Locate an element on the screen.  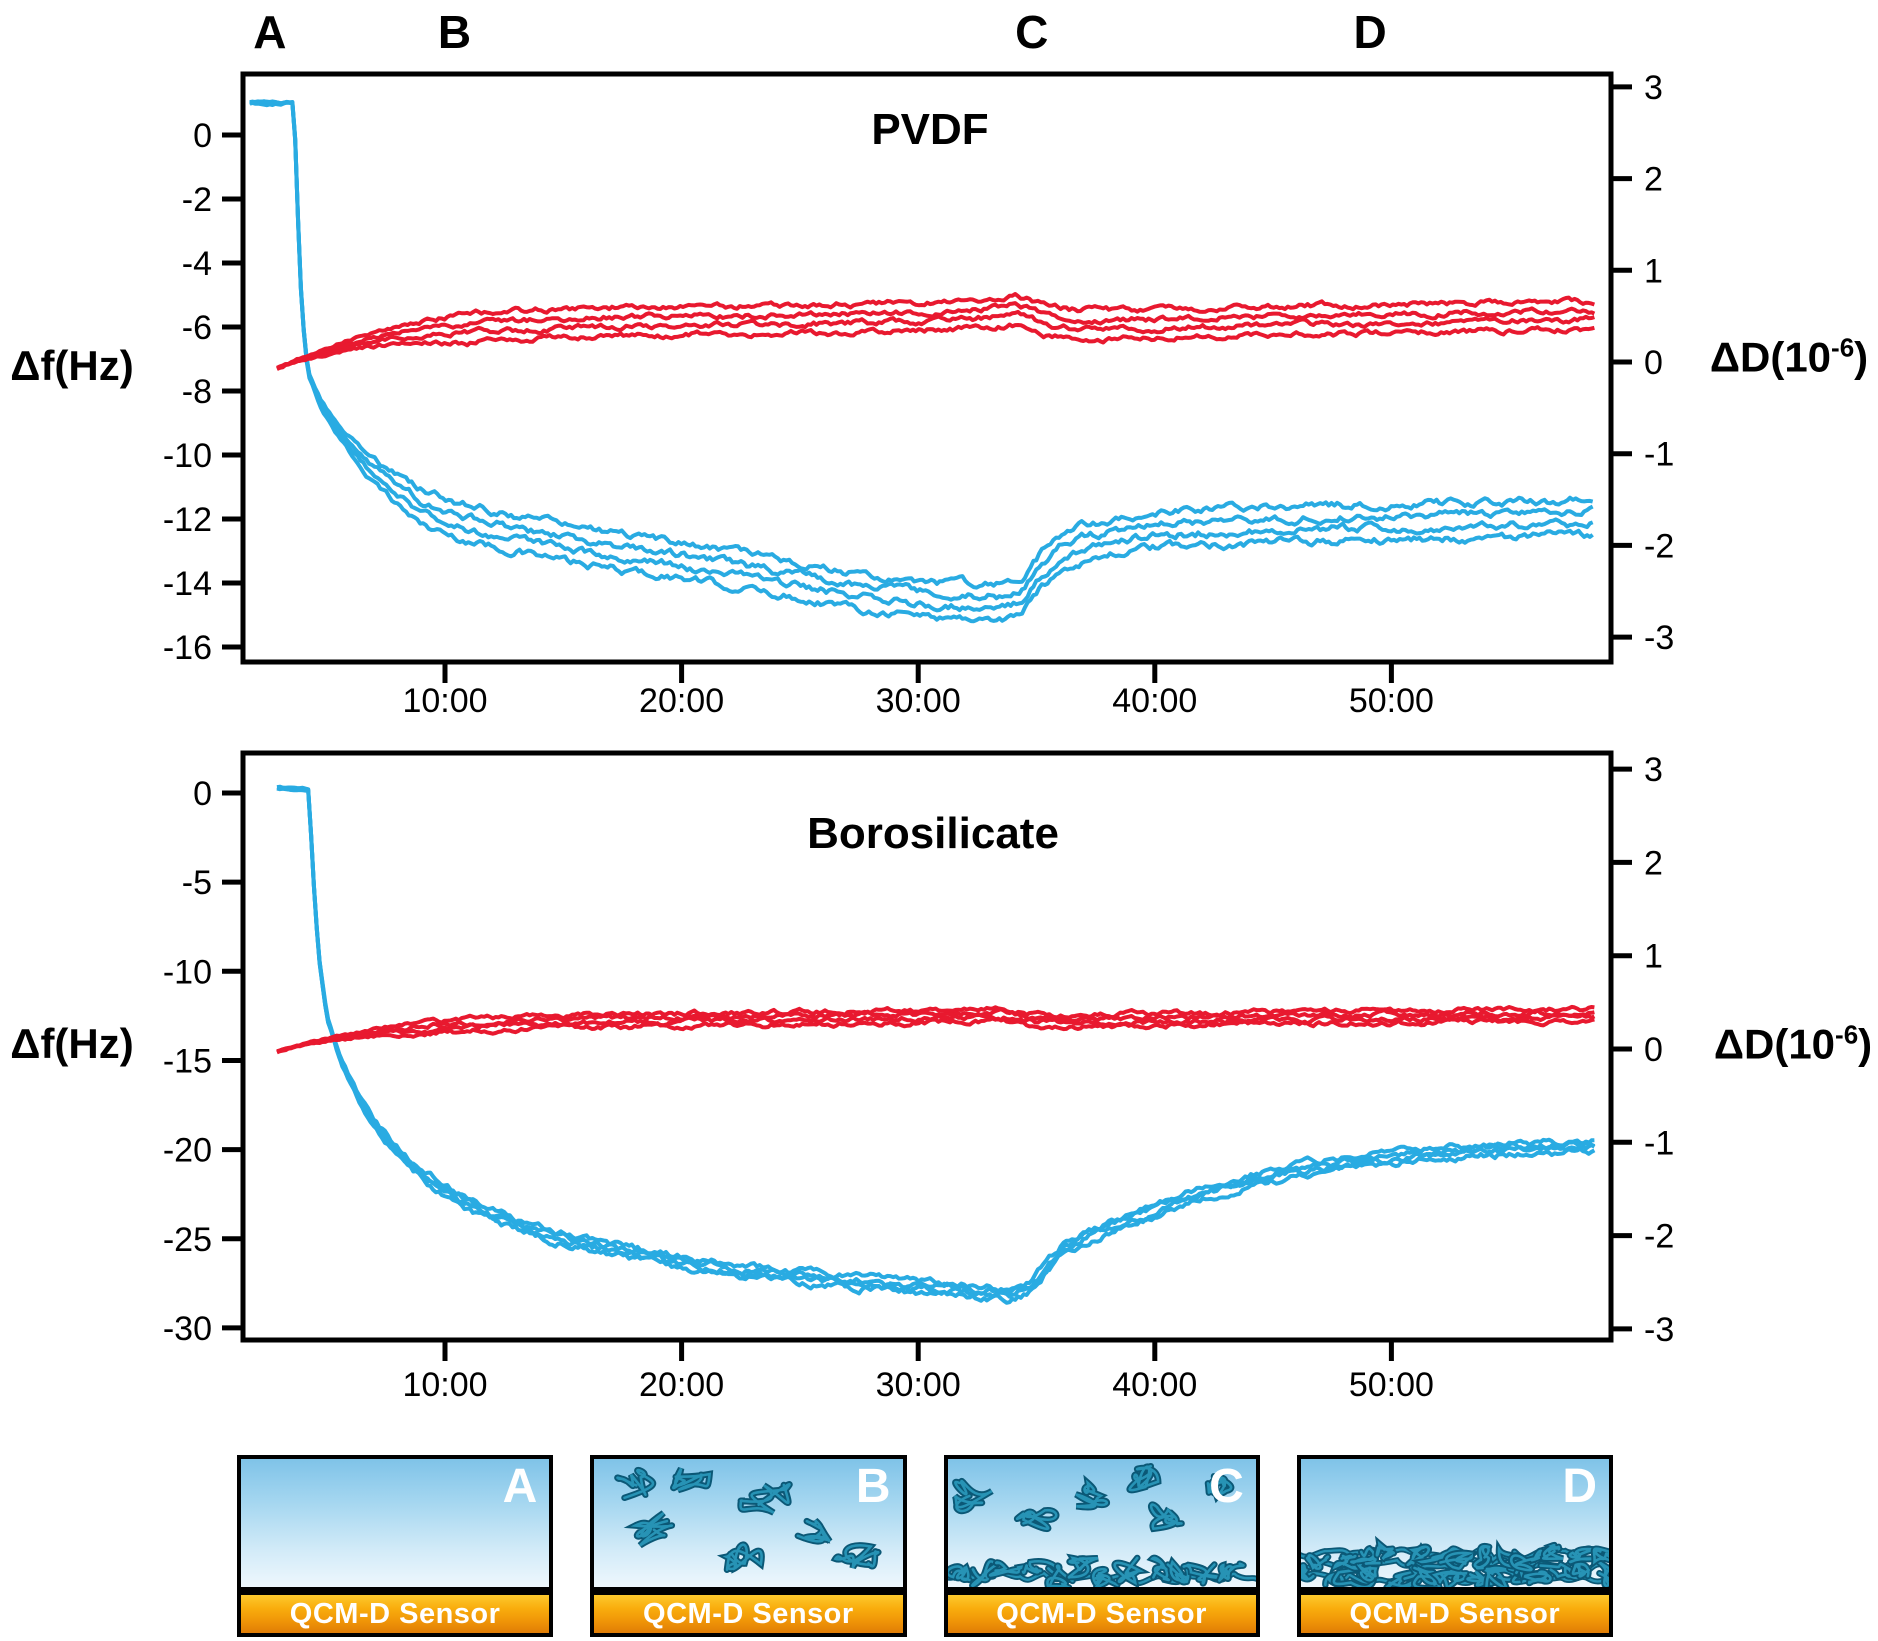
left-axis-ticks: 0 -5 -10 -15 -20 -25 -30 is located at coordinates (203, 1061).